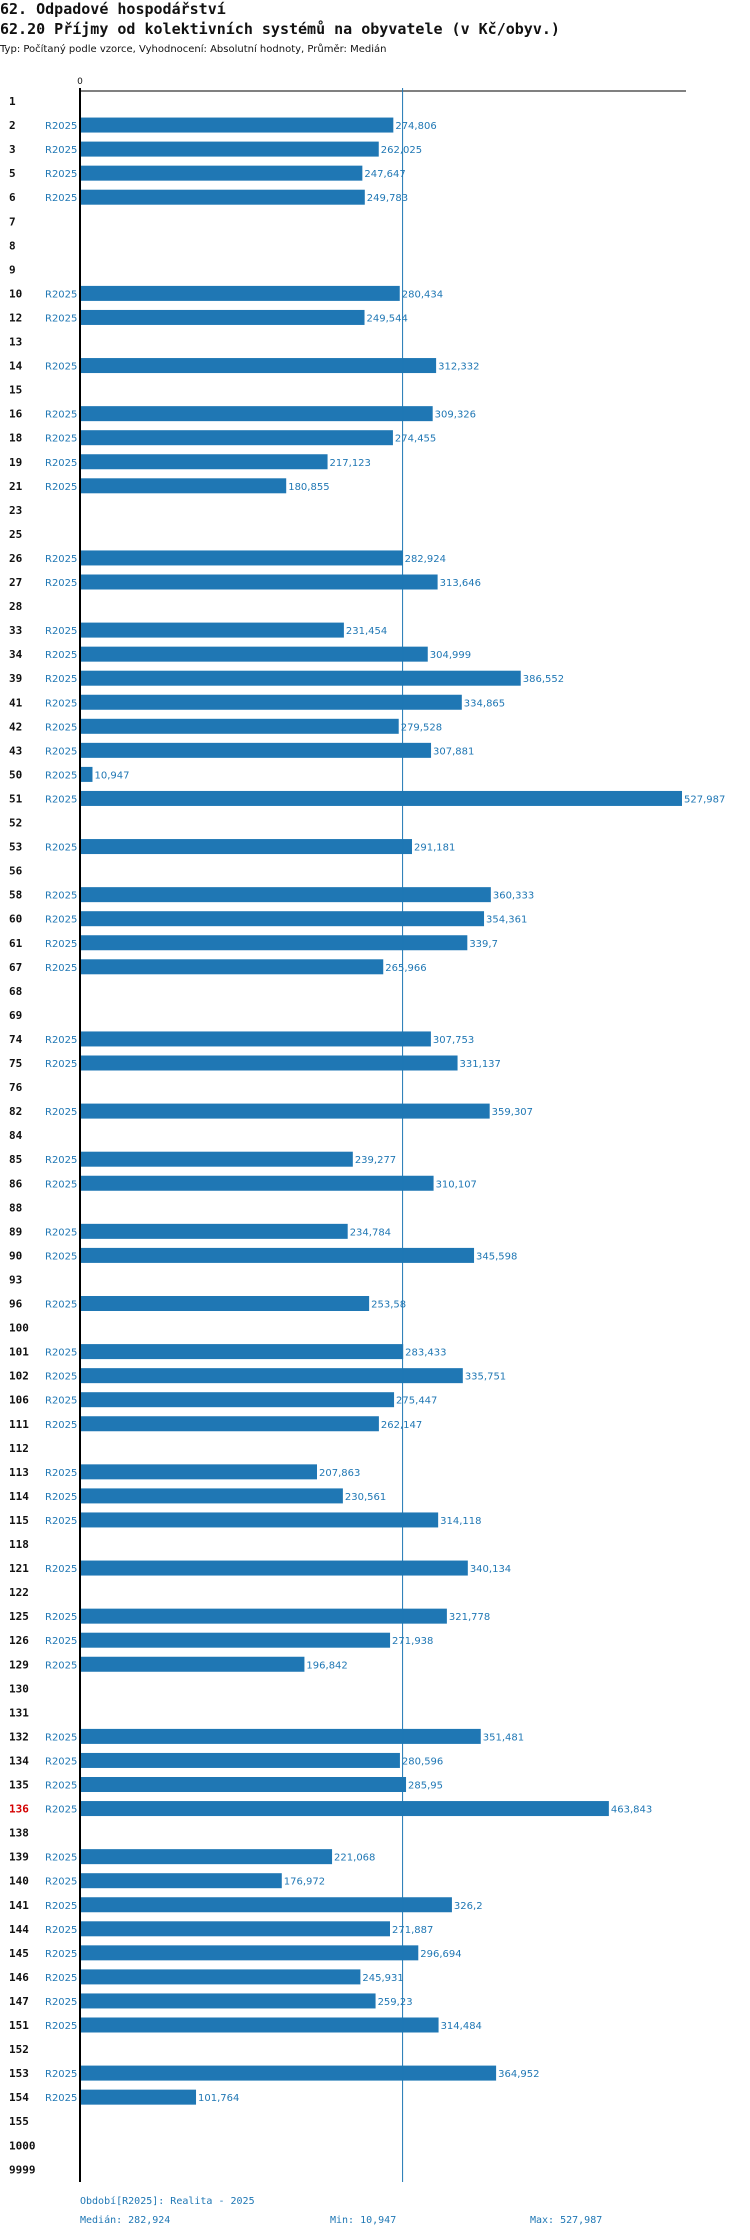 Image resolution: width=750 pixels, height=2240 pixels. Describe the element at coordinates (15, 895) in the screenshot. I see `row-label: 58` at that location.